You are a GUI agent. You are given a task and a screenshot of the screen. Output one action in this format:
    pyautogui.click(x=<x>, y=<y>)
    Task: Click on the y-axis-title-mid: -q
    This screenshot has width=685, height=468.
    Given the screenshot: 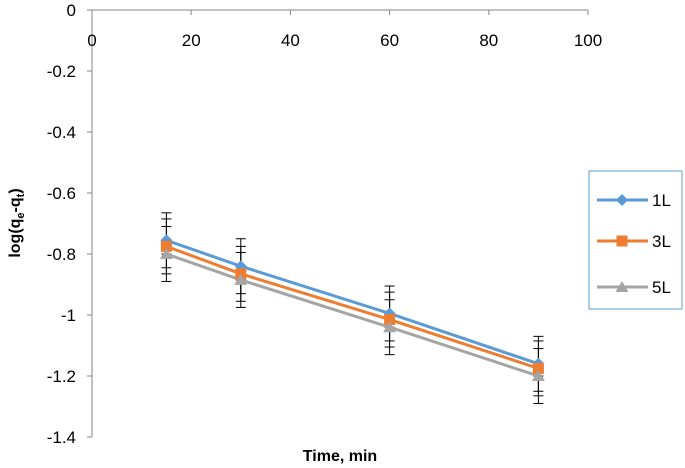 What is the action you would take?
    pyautogui.click(x=15, y=204)
    